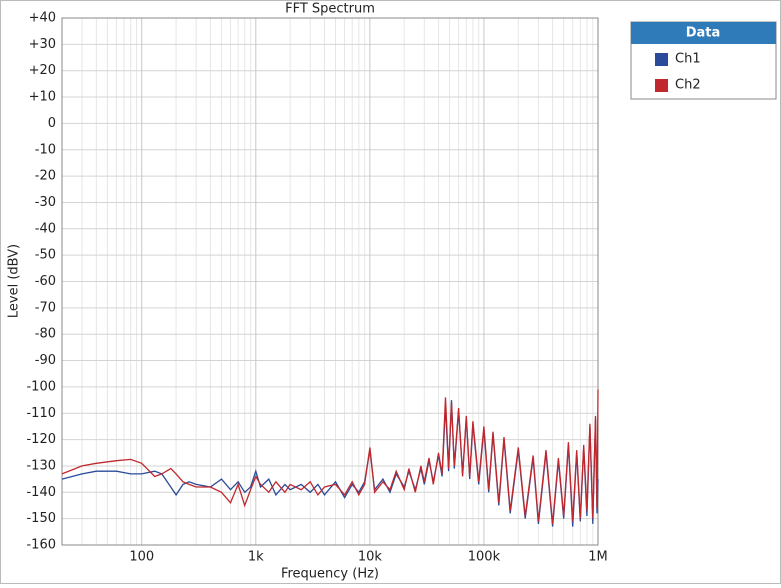  What do you see at coordinates (42, 44) in the screenshot?
I see `y-tick-label: +30` at bounding box center [42, 44].